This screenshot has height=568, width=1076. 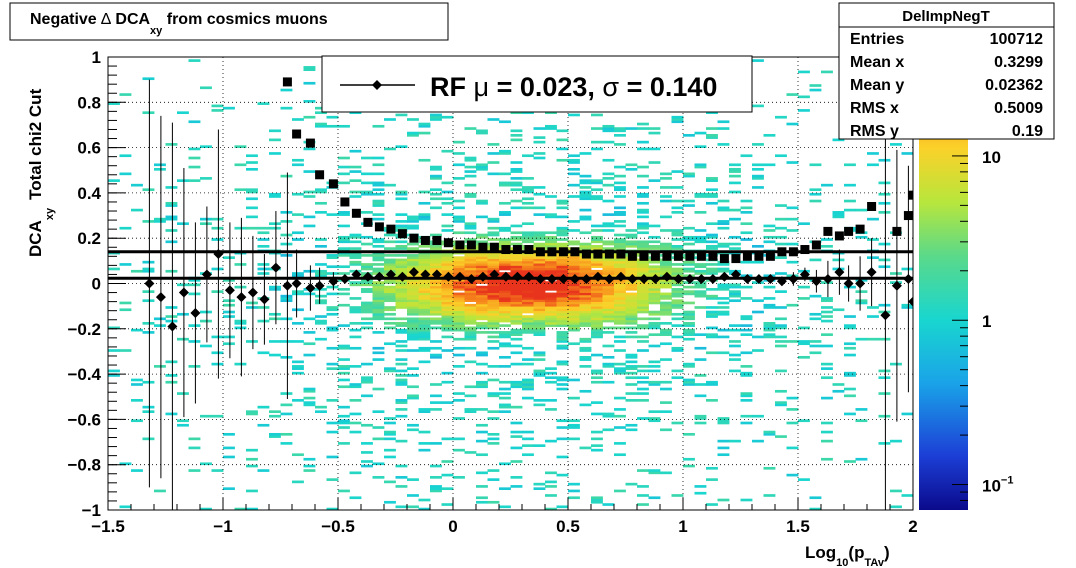 What do you see at coordinates (946, 71) in the screenshot?
I see `stats-box` at bounding box center [946, 71].